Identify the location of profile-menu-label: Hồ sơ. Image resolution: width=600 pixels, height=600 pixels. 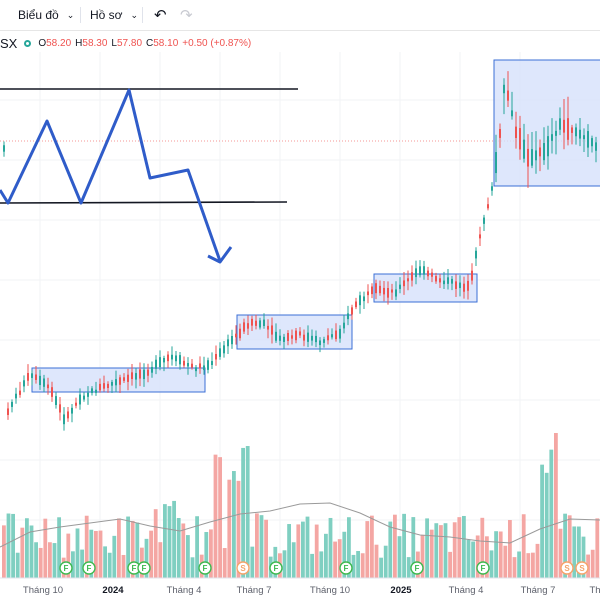
(106, 15).